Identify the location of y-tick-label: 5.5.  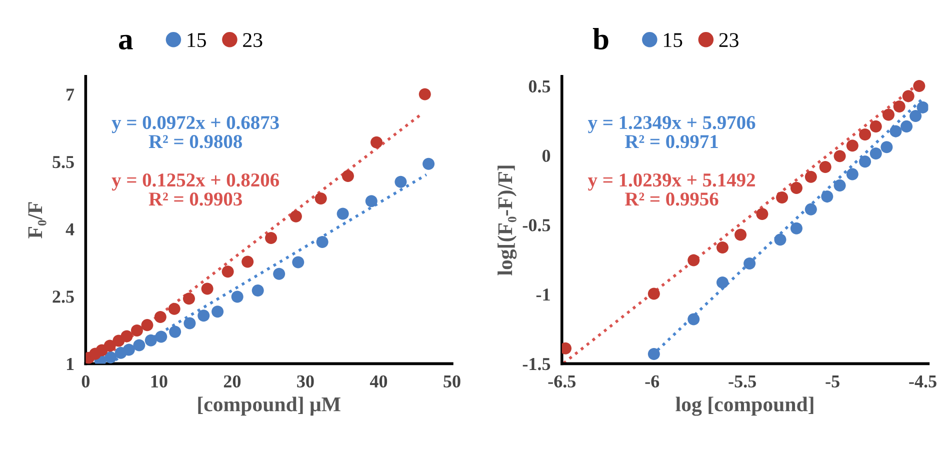
(63, 162).